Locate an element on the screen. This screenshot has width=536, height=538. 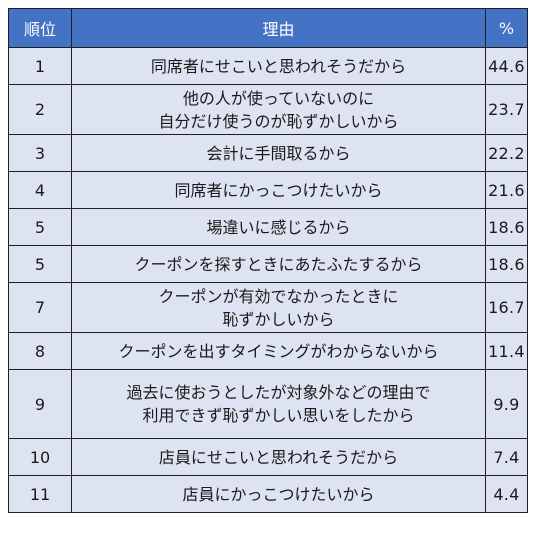
percent-cell: 44.6 is located at coordinates (506, 66).